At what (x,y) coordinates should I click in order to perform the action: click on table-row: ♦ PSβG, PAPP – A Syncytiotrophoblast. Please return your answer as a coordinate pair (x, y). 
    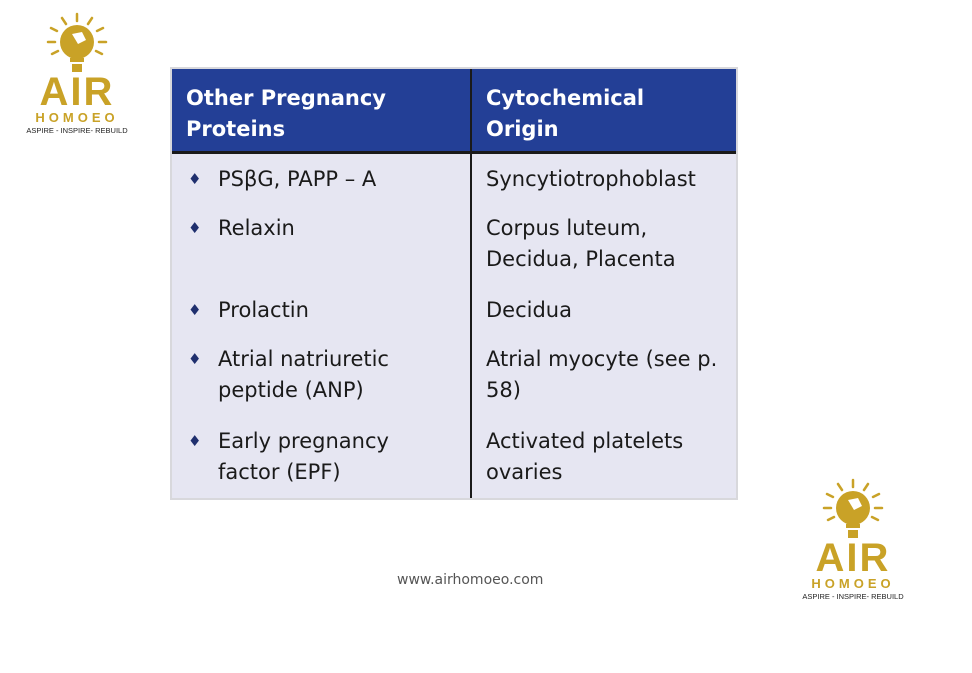
    Looking at the image, I should click on (454, 178).